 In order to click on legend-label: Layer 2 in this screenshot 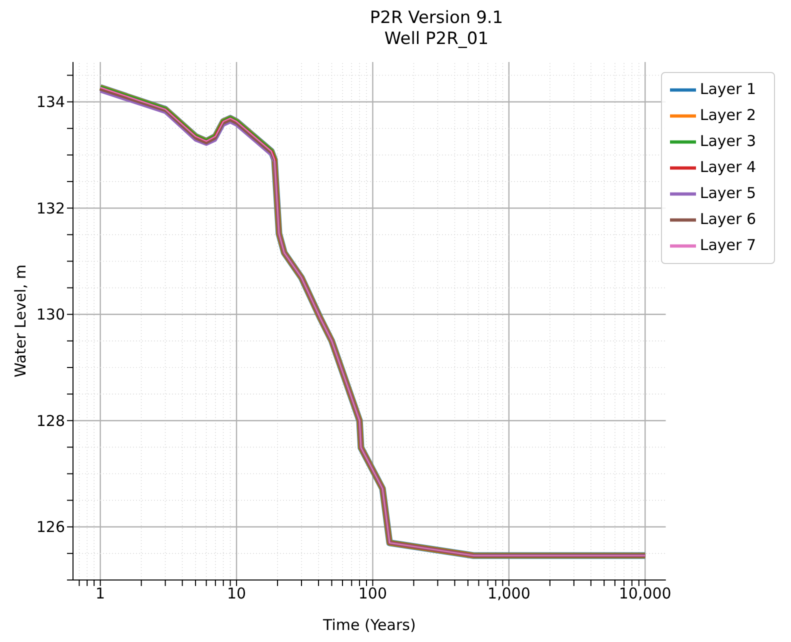, I will do `click(728, 115)`.